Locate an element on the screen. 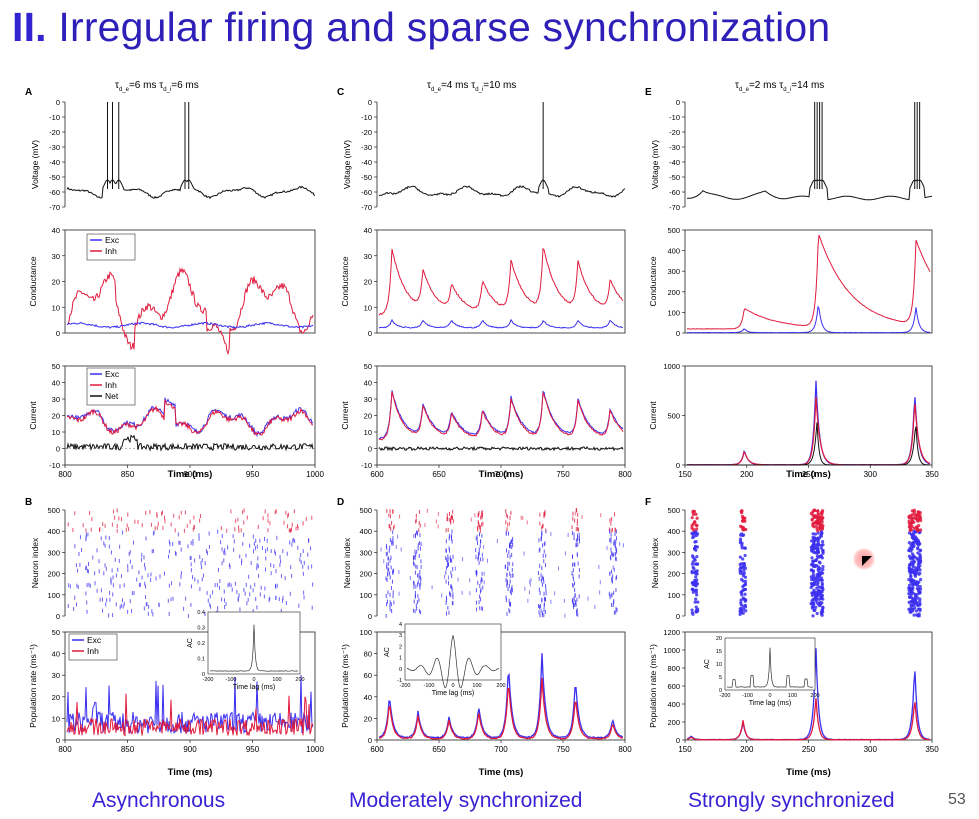  x-tick-label: 950 is located at coordinates (253, 749).